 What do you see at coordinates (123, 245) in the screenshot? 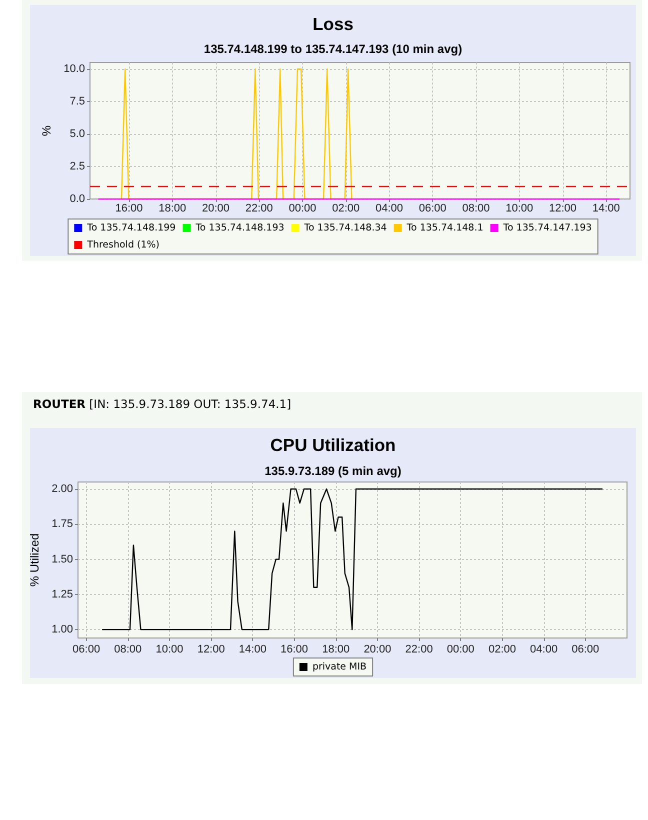
I see `legend-label: Threshold (1%)` at bounding box center [123, 245].